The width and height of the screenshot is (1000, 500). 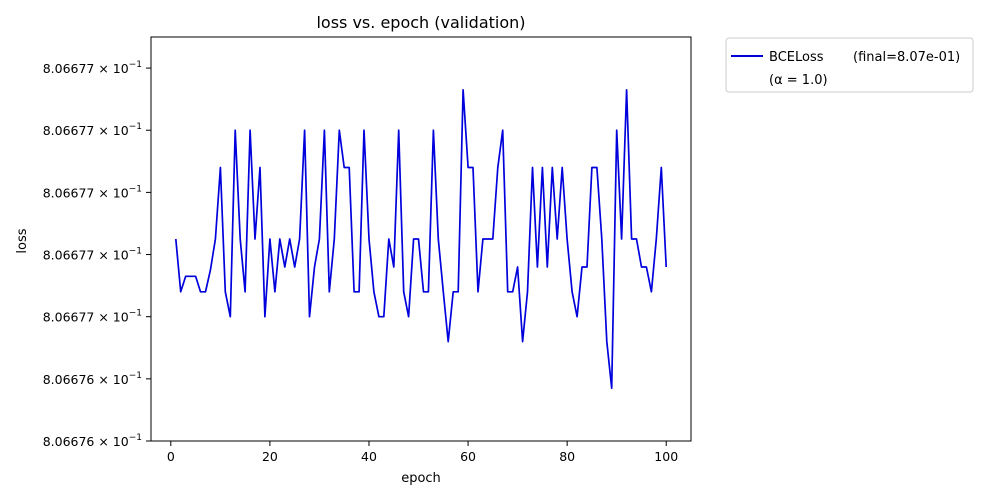 What do you see at coordinates (422, 452) in the screenshot?
I see `x-axis-ticks: 0 20 40 60 80 100` at bounding box center [422, 452].